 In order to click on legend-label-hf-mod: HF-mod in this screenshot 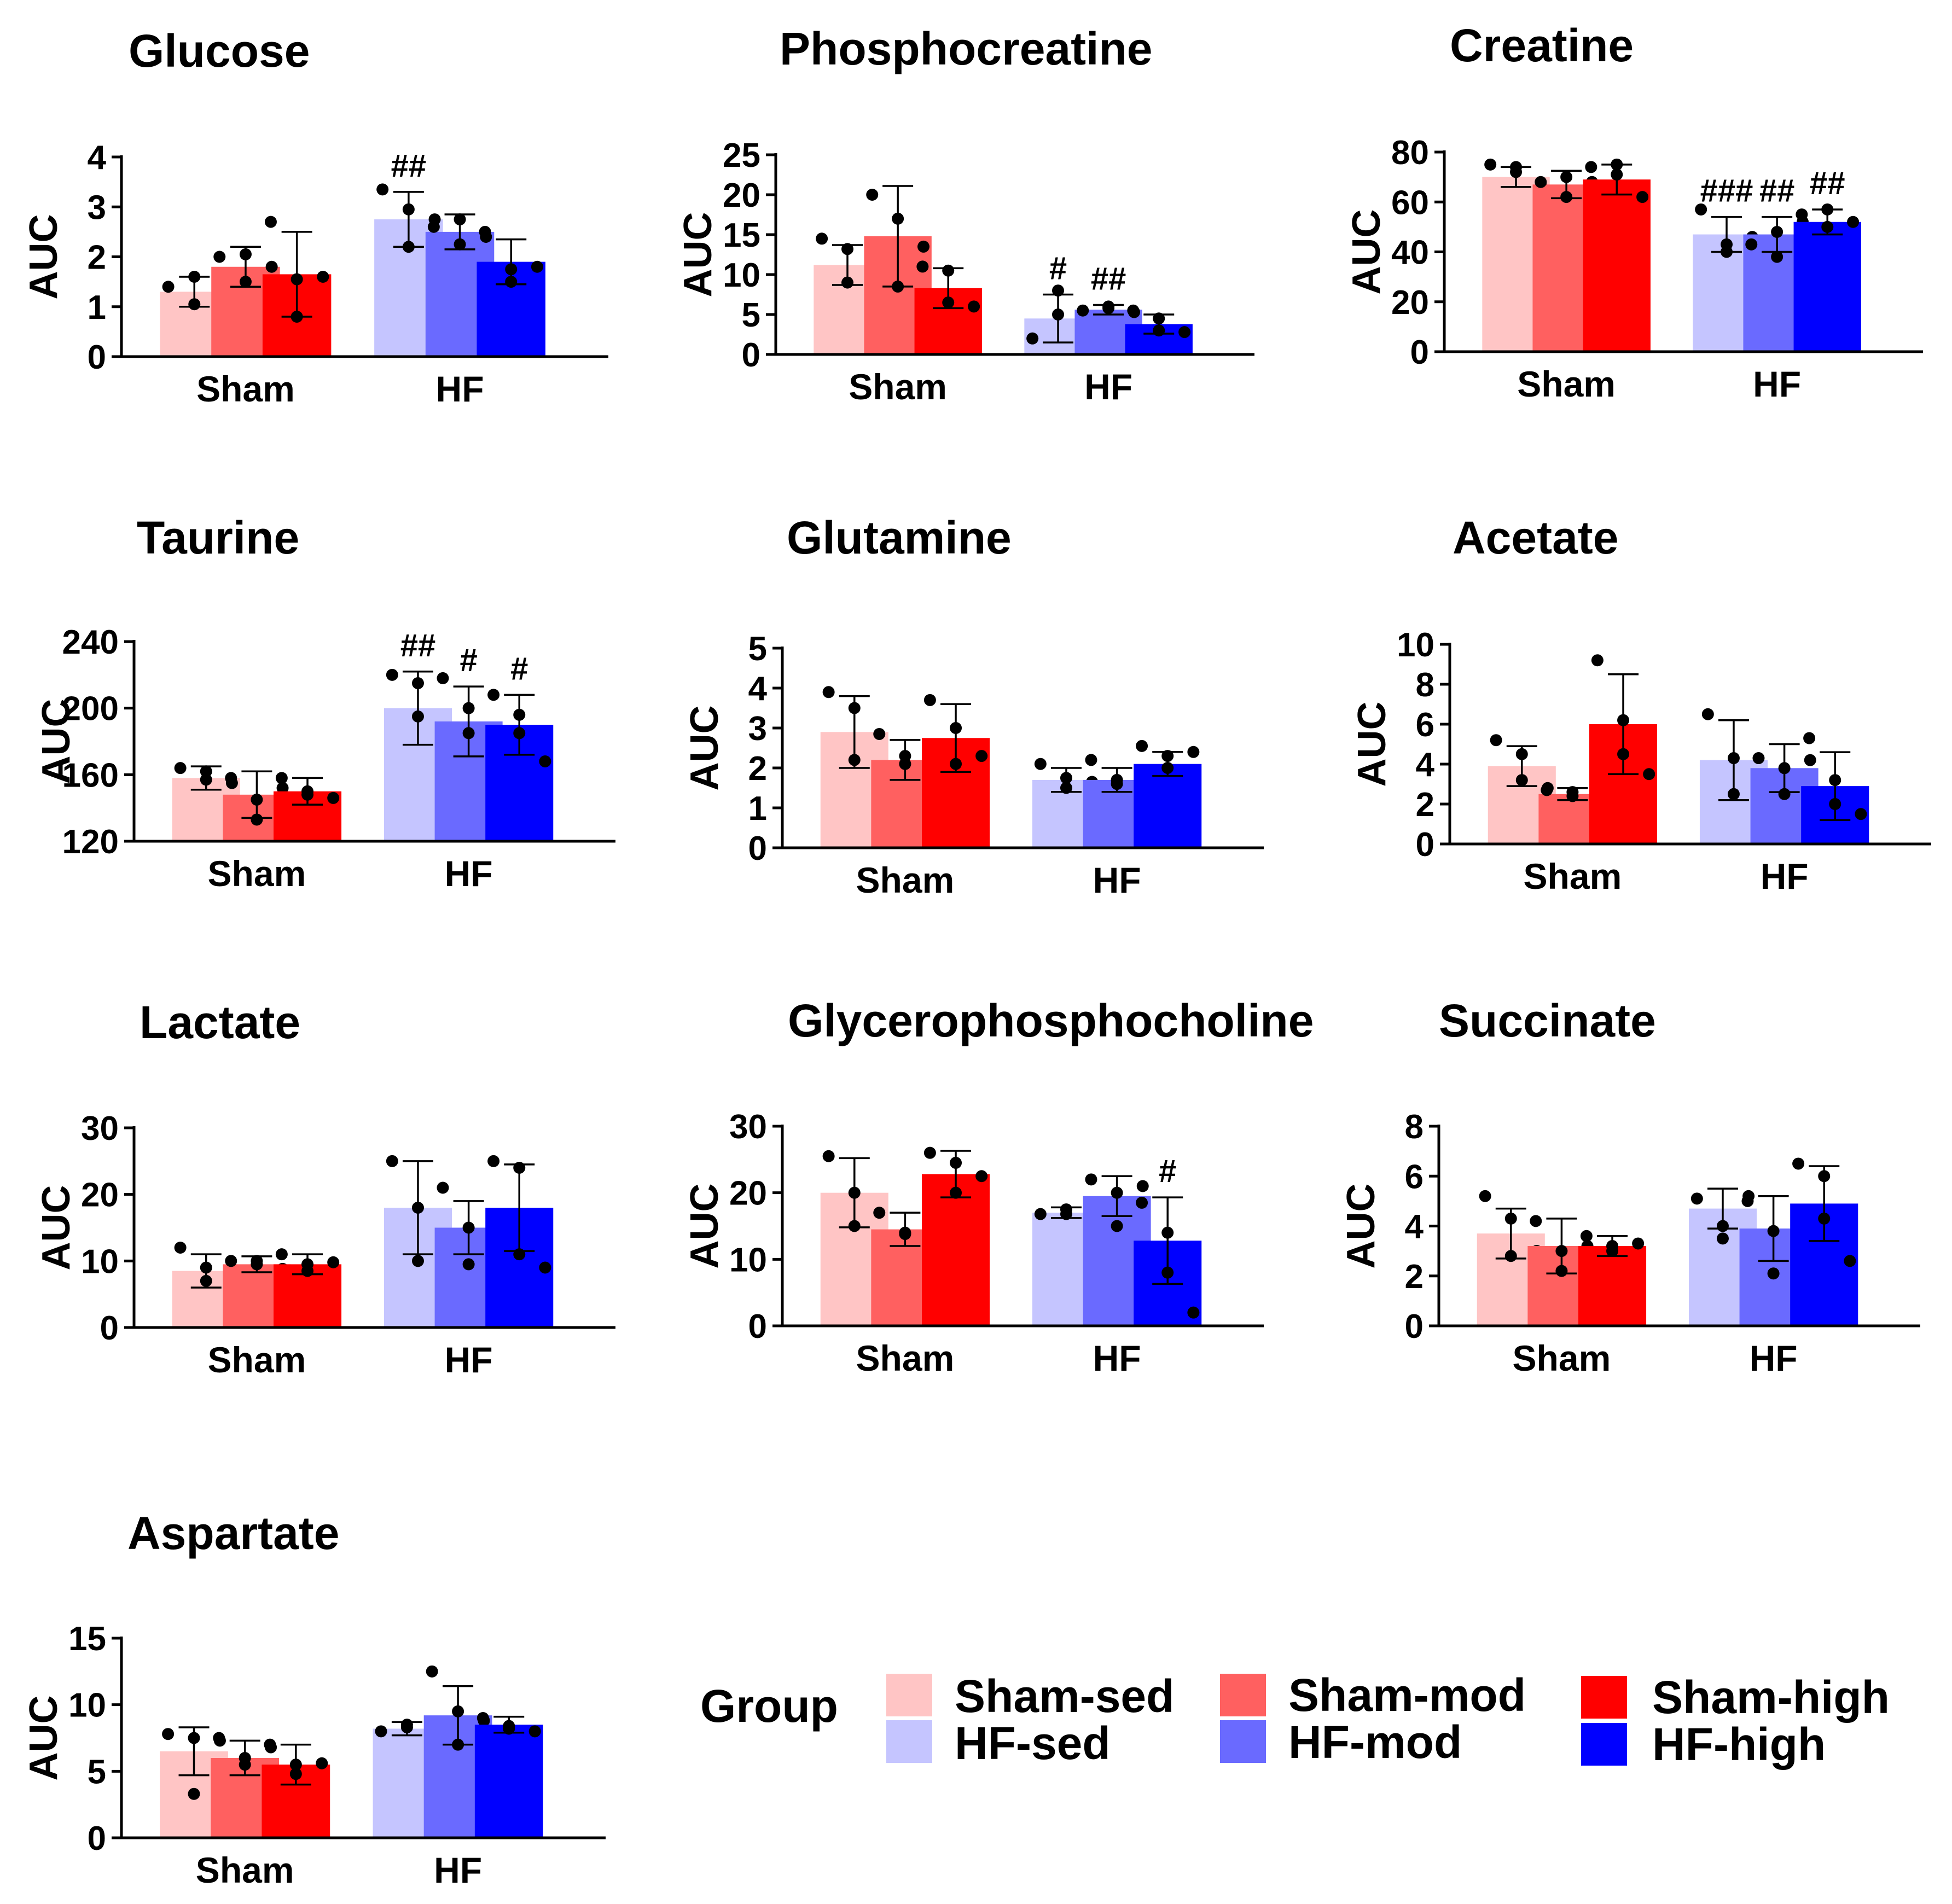, I will do `click(1375, 1742)`.